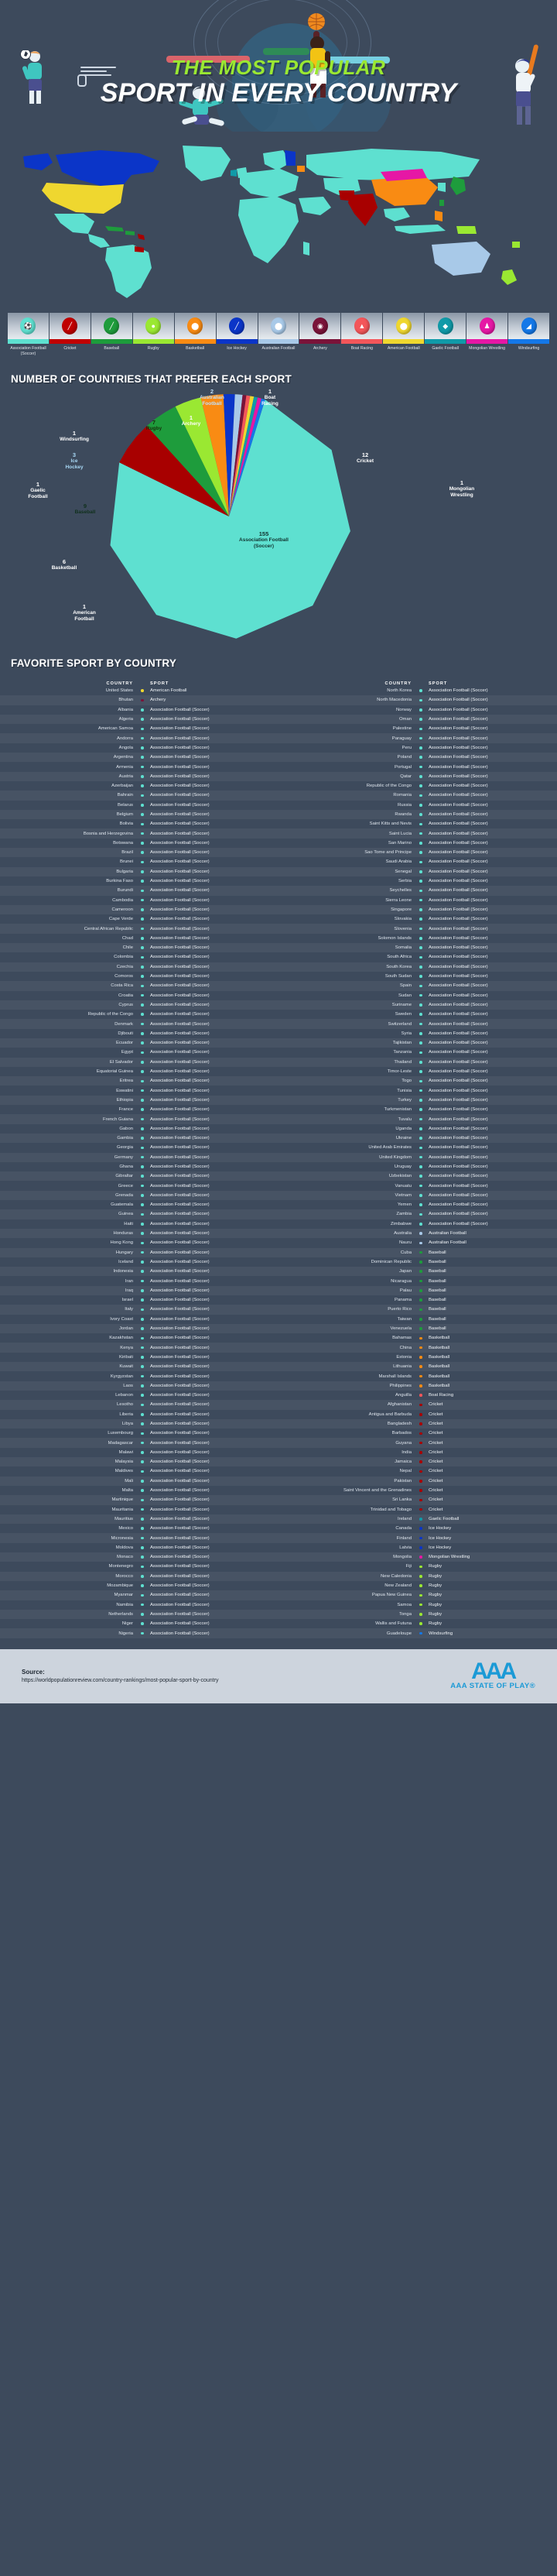 This screenshot has height=2576, width=557. Describe the element at coordinates (401, 1004) in the screenshot. I see `row-country: Suriname` at that location.